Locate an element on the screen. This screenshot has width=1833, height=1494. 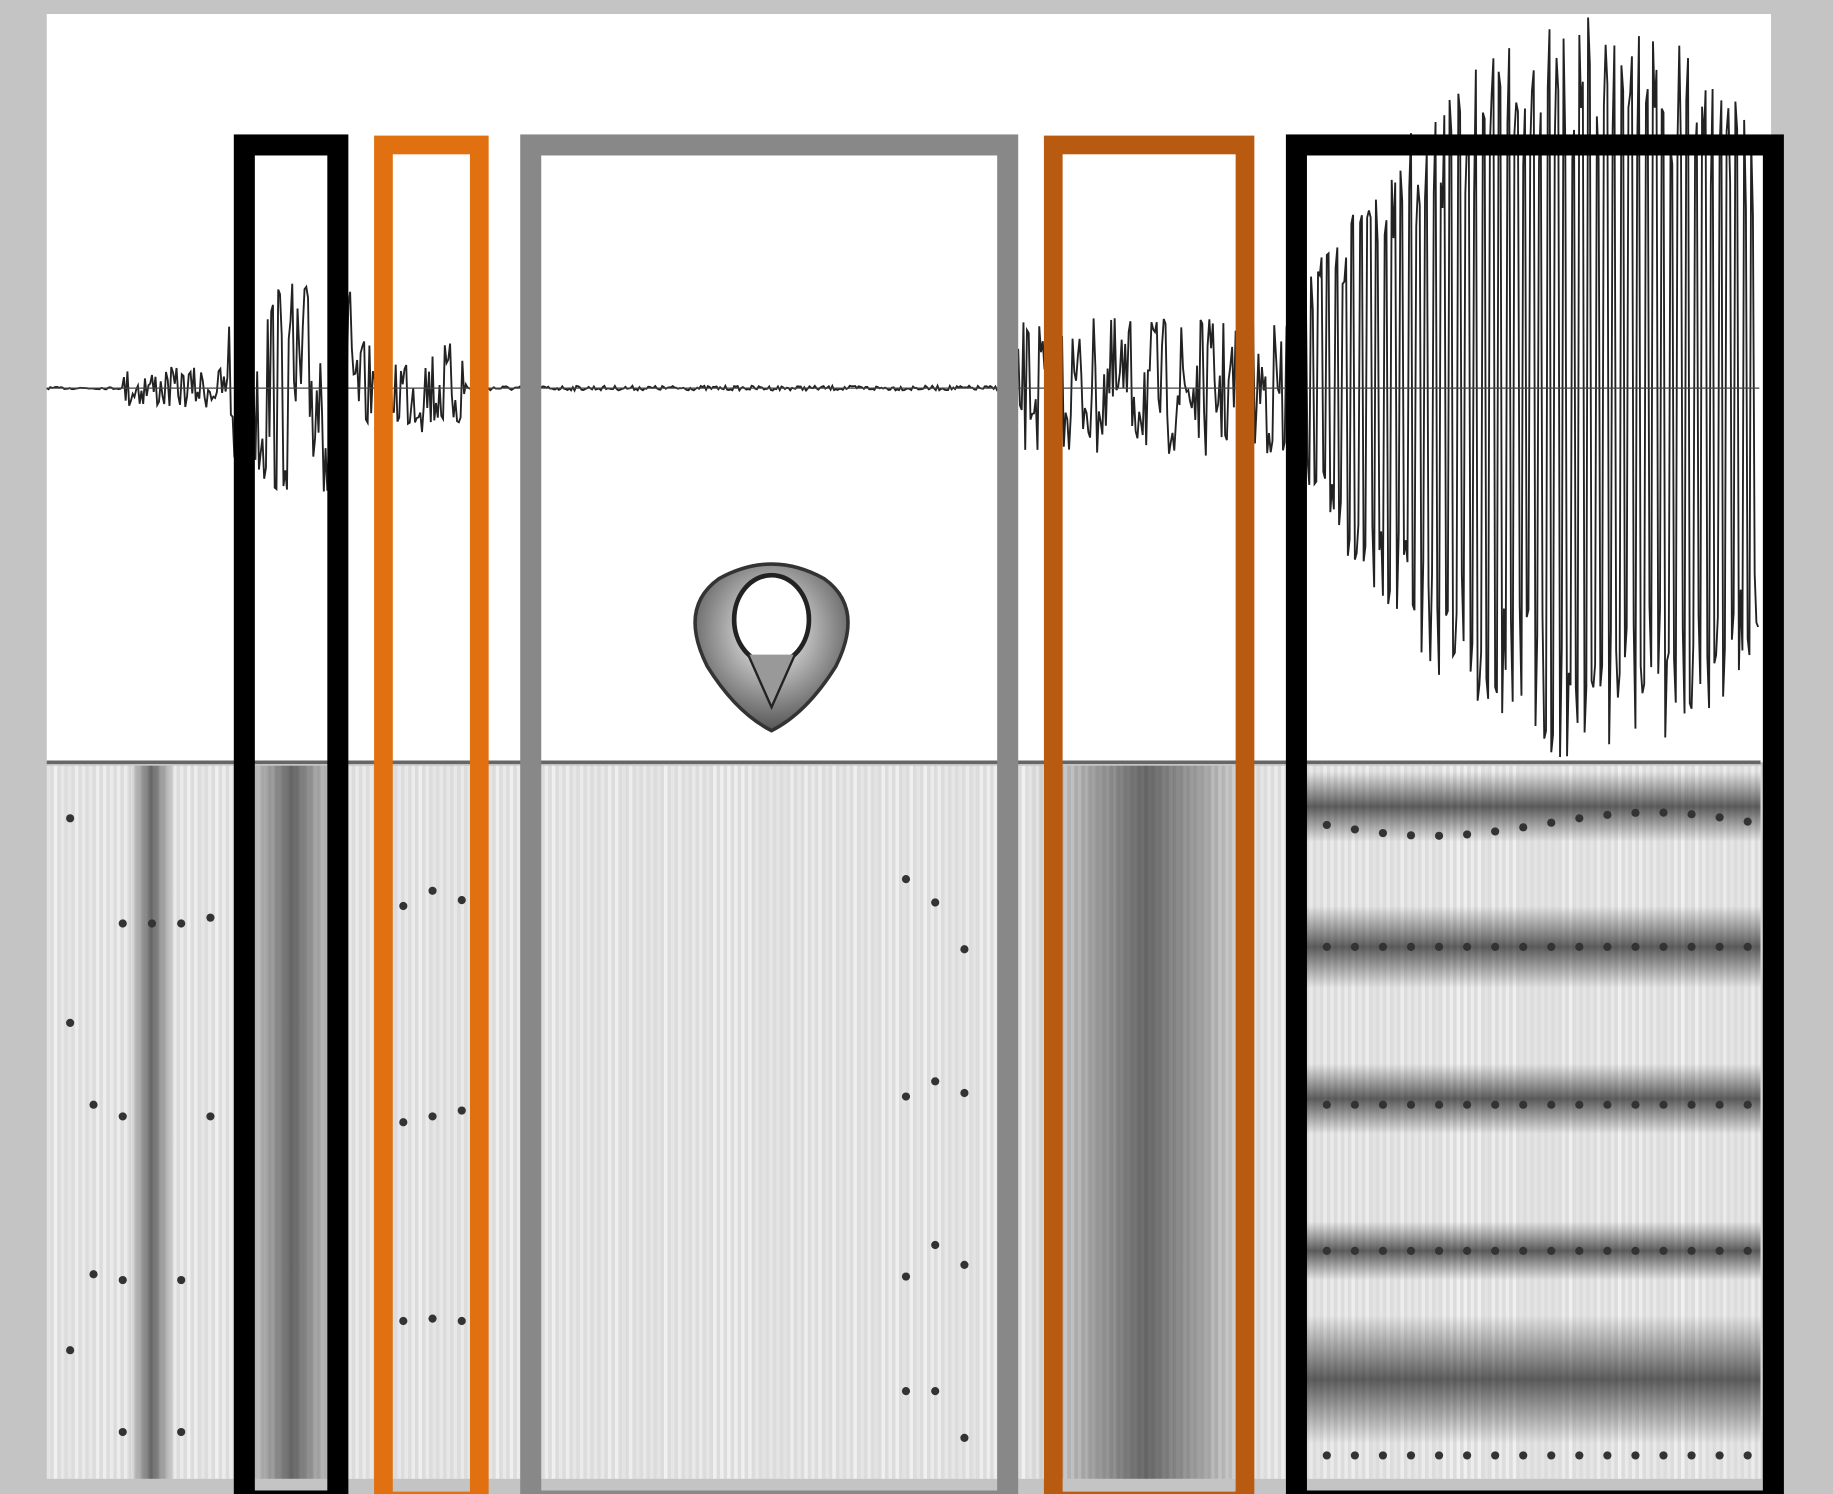
formant-band is located at coordinates (1532, 806).